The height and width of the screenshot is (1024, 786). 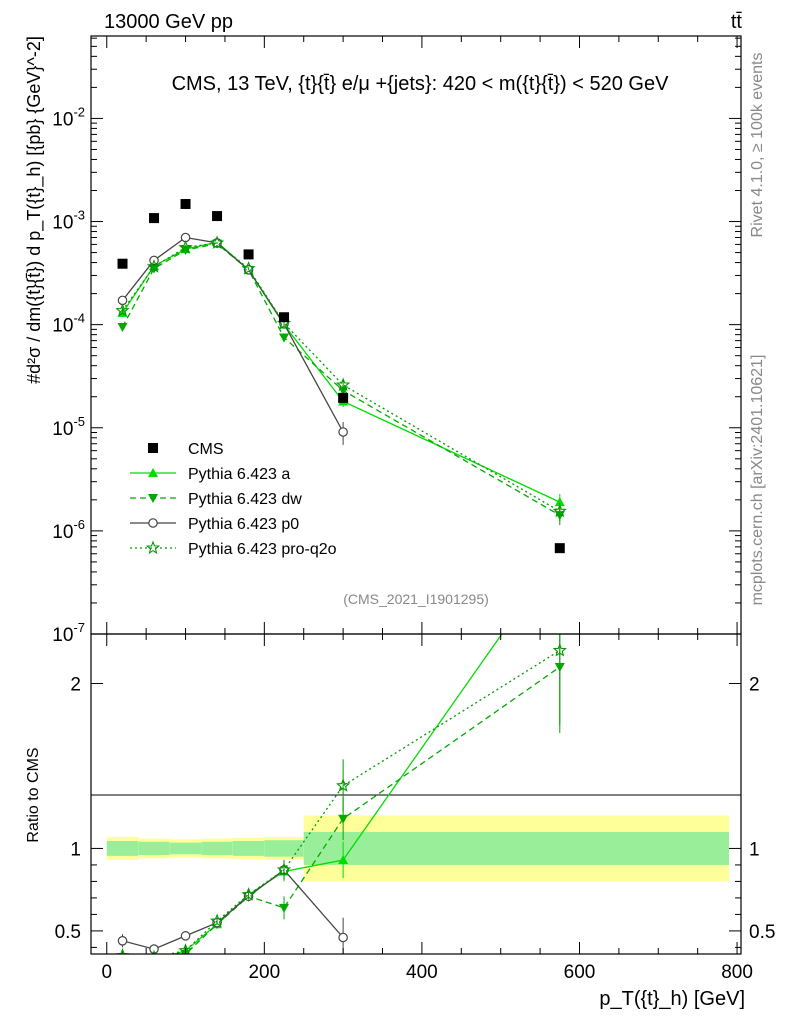 What do you see at coordinates (68, 633) in the screenshot?
I see `y-tick-label: 10⁻⁷` at bounding box center [68, 633].